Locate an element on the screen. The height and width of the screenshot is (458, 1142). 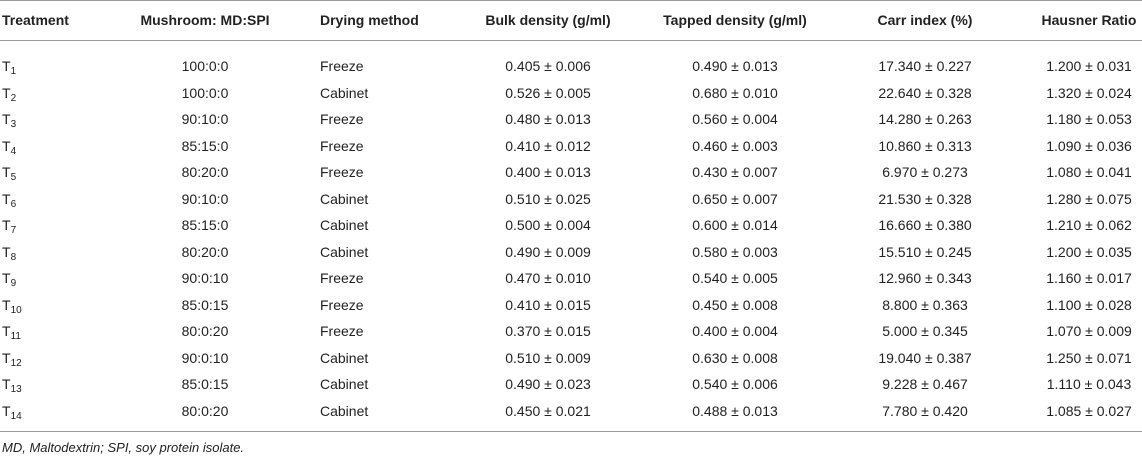
table-cell: 0.680 ± 0.010 is located at coordinates (735, 92).